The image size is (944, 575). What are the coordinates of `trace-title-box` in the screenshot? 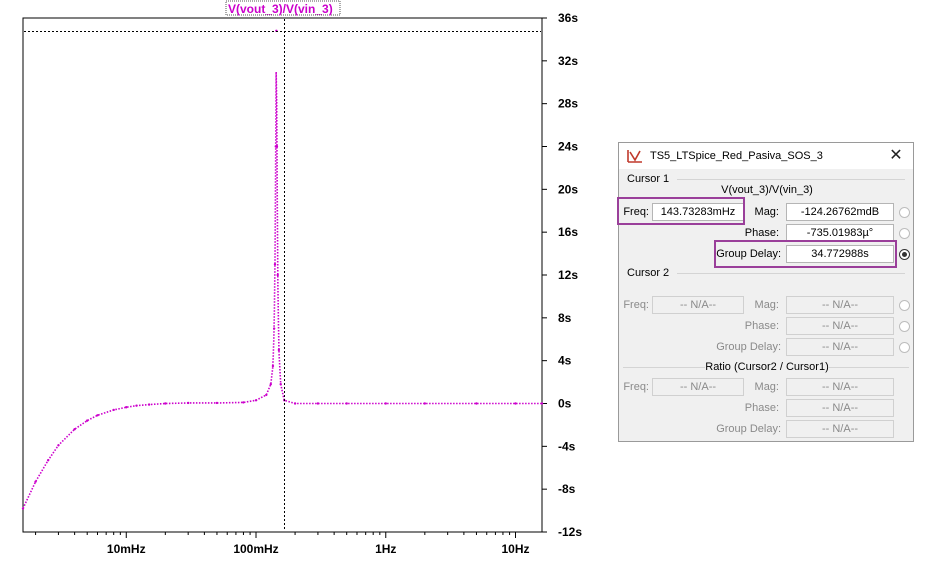 It's located at (283, 8).